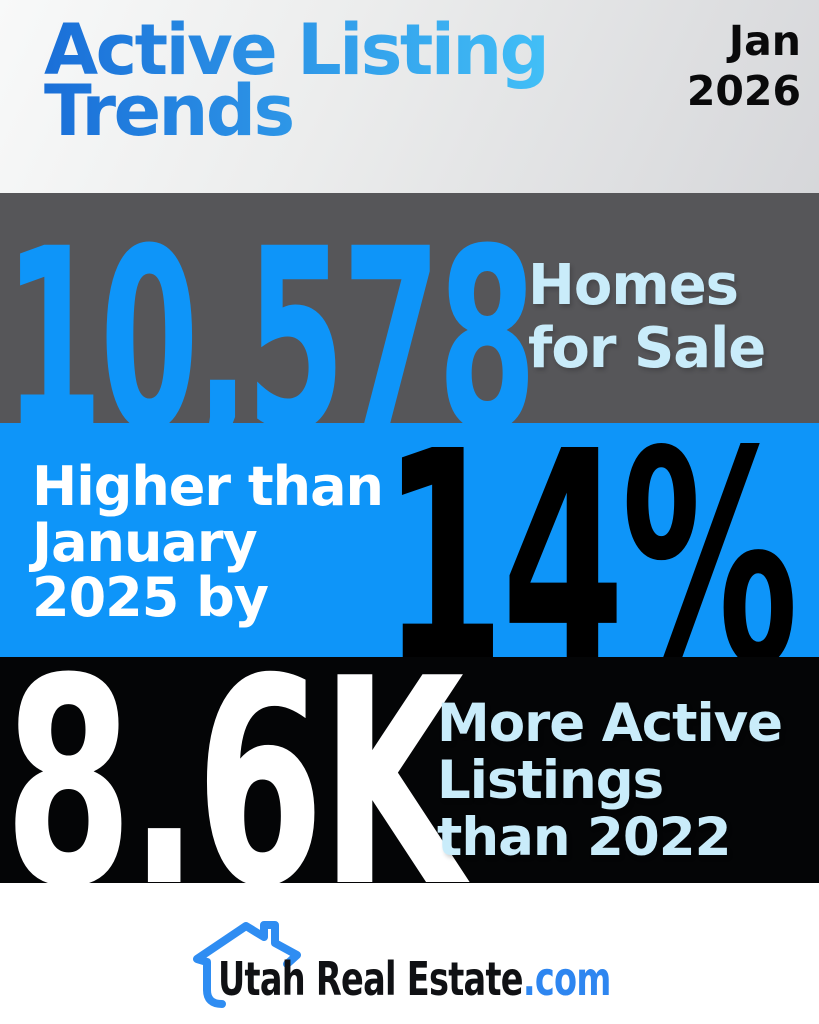 The image size is (819, 1024). What do you see at coordinates (371, 979) in the screenshot?
I see `brand-name: Utah Real Estate` at bounding box center [371, 979].